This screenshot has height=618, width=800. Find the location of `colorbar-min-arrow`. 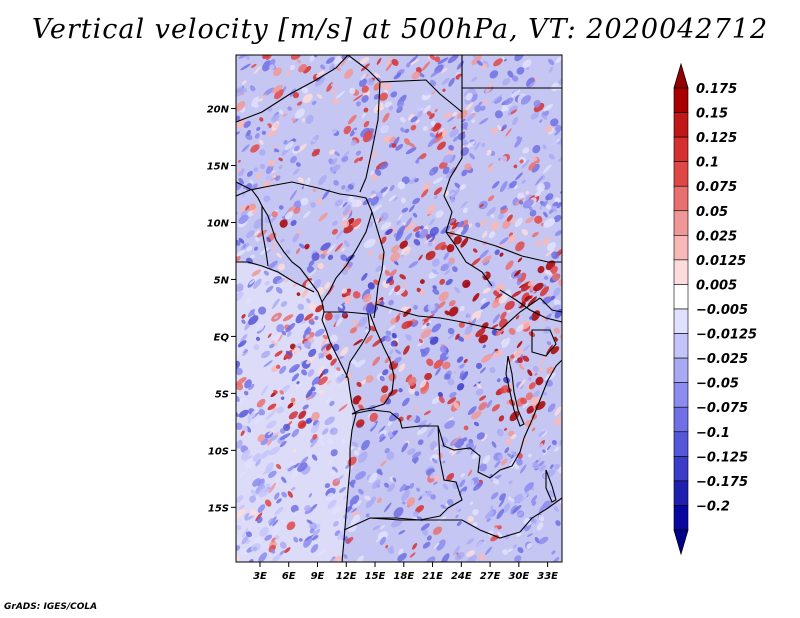

colorbar-min-arrow is located at coordinates (681, 542).